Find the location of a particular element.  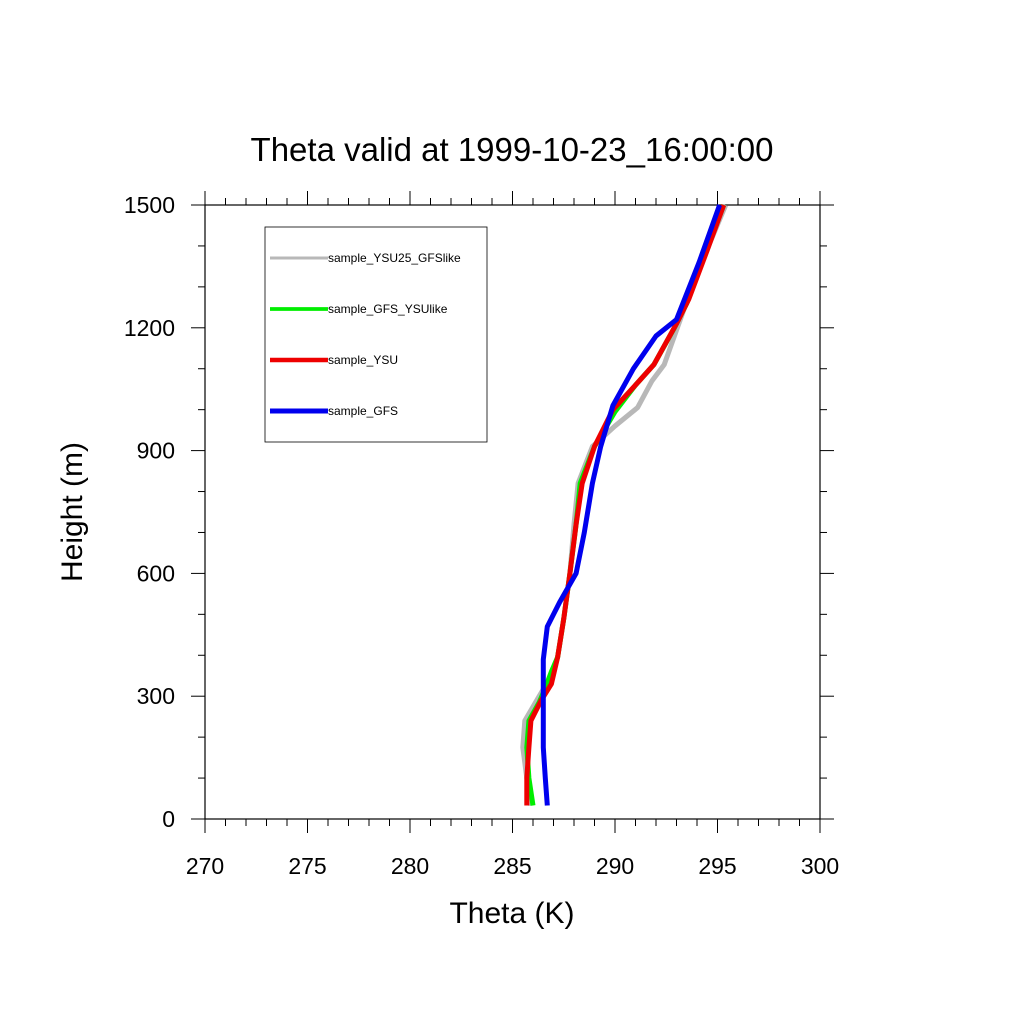

legend-box is located at coordinates (376, 334).